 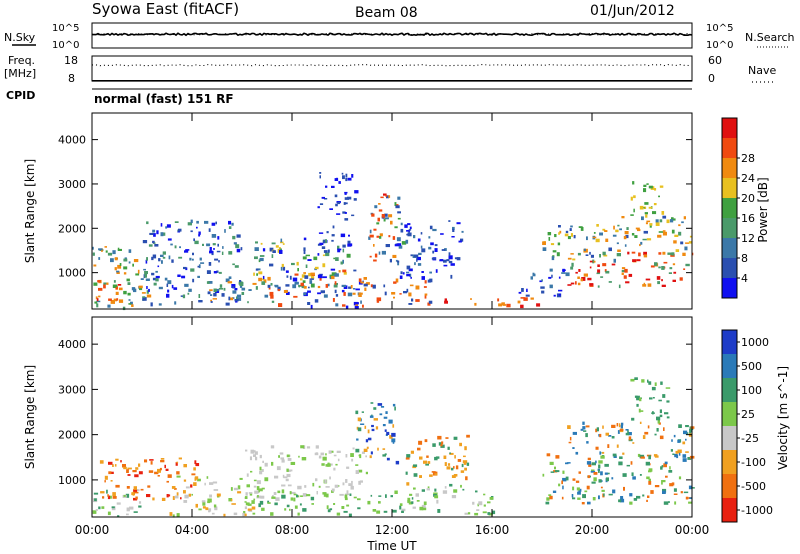 I want to click on colorbar-tick-label: 12, so click(x=748, y=238).